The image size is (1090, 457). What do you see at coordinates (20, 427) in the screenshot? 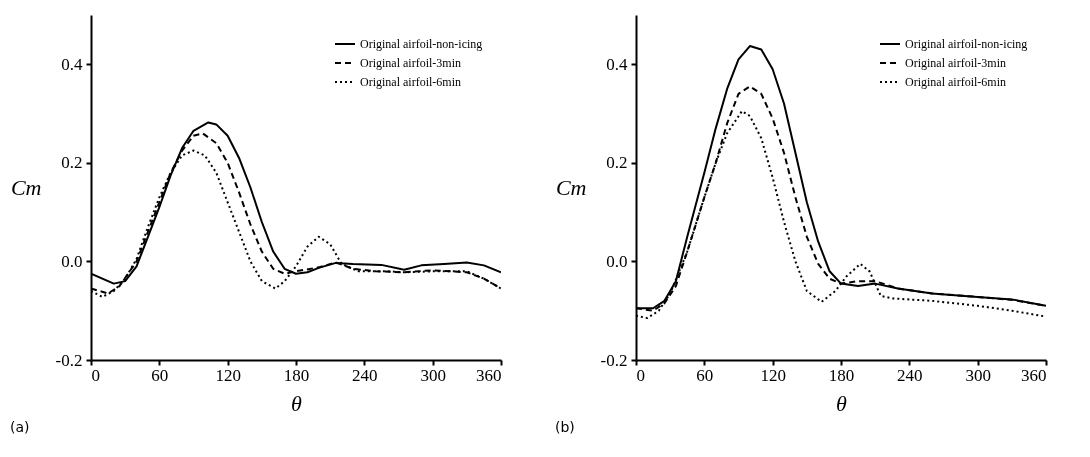
I see `text: (a)` at bounding box center [20, 427].